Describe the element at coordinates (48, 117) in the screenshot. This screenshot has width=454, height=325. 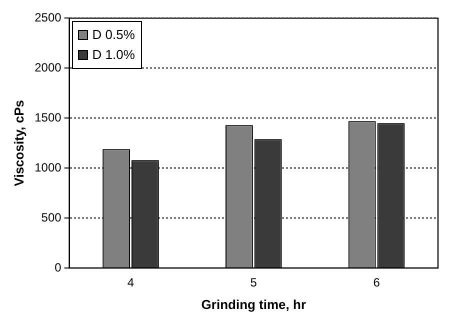
I see `y-tick-label: 1500` at that location.